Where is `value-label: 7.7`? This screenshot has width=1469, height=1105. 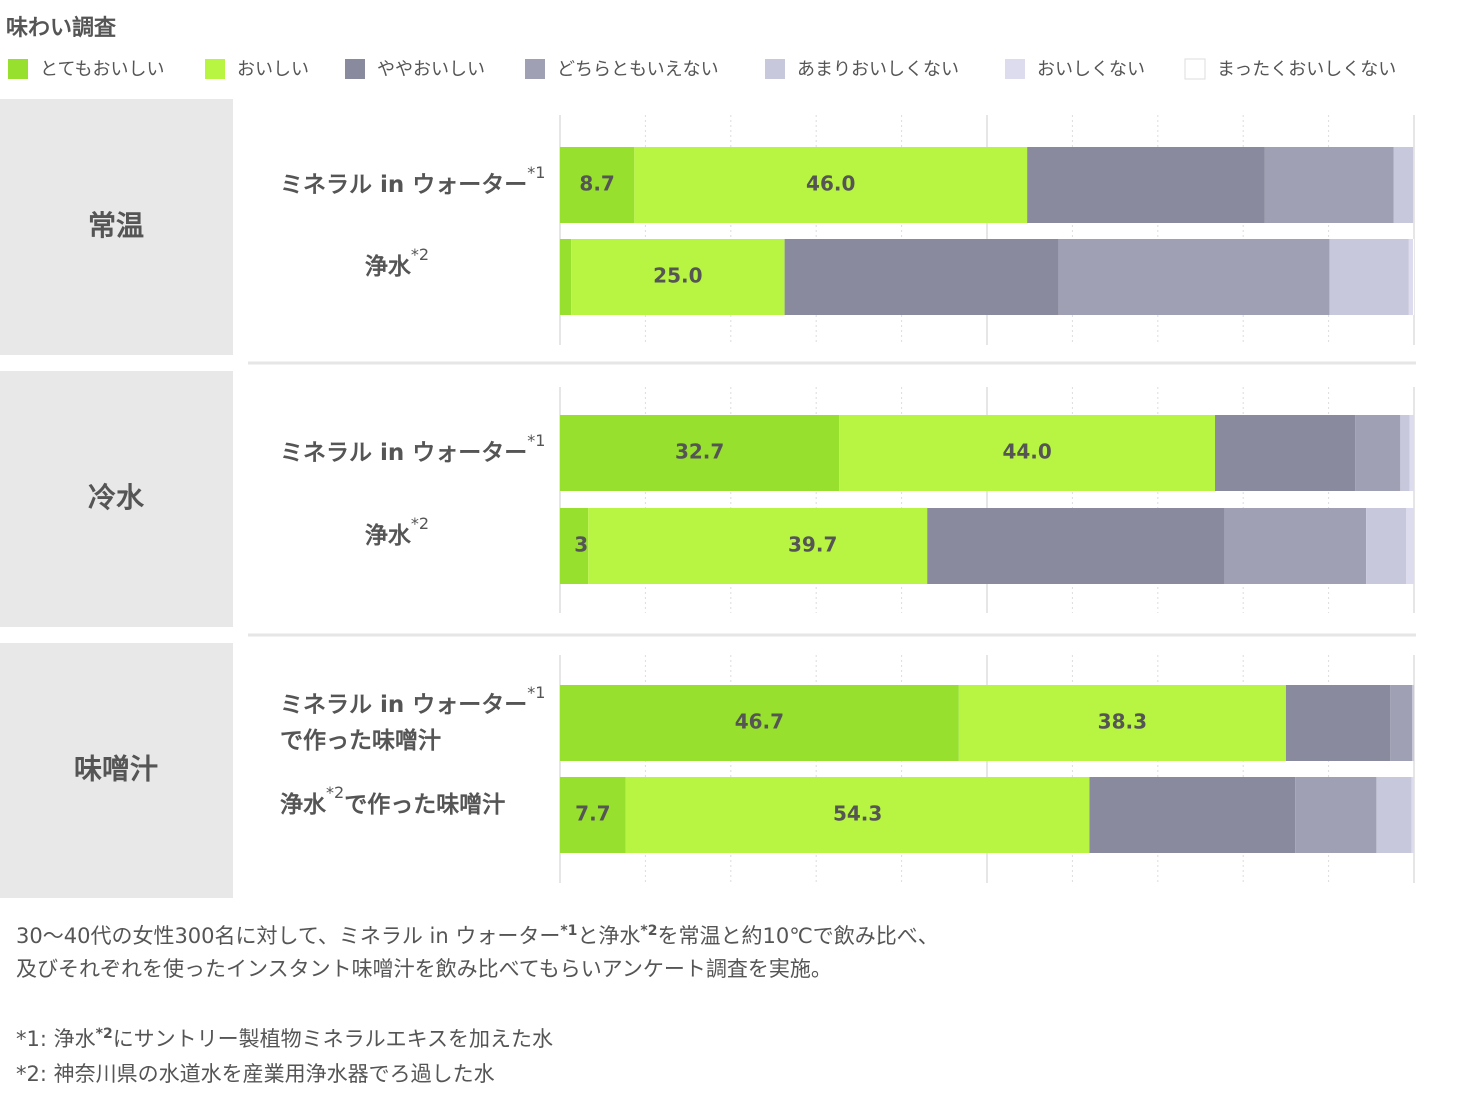 value-label: 7.7 is located at coordinates (592, 814).